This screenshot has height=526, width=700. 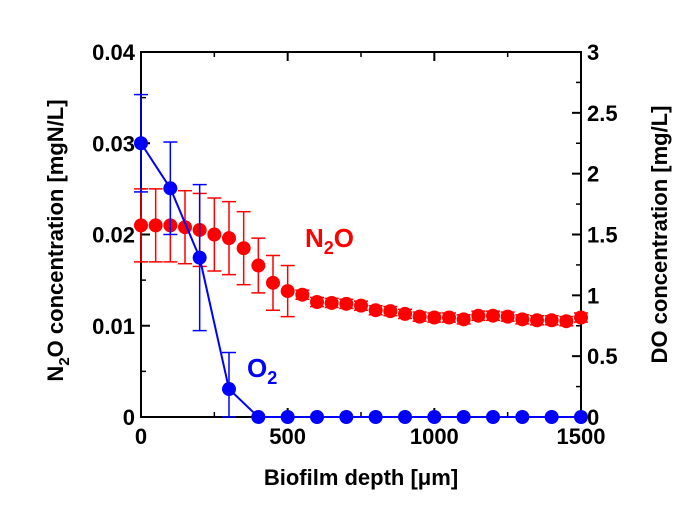 I want to click on n2o-series-label: N2O, so click(x=329, y=240).